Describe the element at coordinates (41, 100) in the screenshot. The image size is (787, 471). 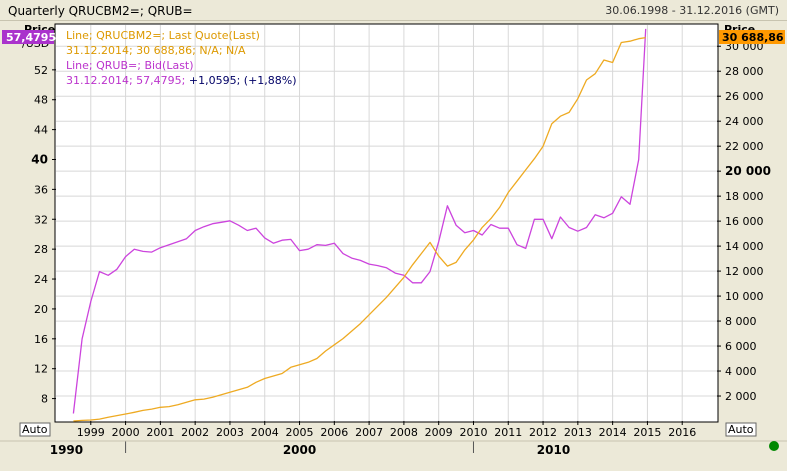
I see `left-tick-label: 48` at that location.